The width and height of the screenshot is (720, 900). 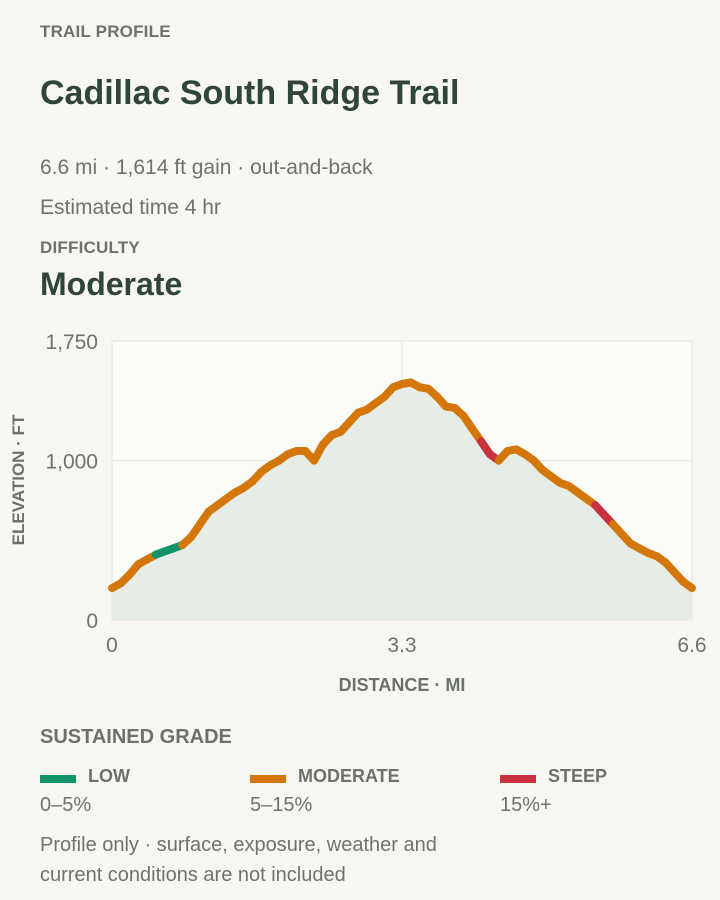 I want to click on legend-swatch-steep, so click(x=518, y=779).